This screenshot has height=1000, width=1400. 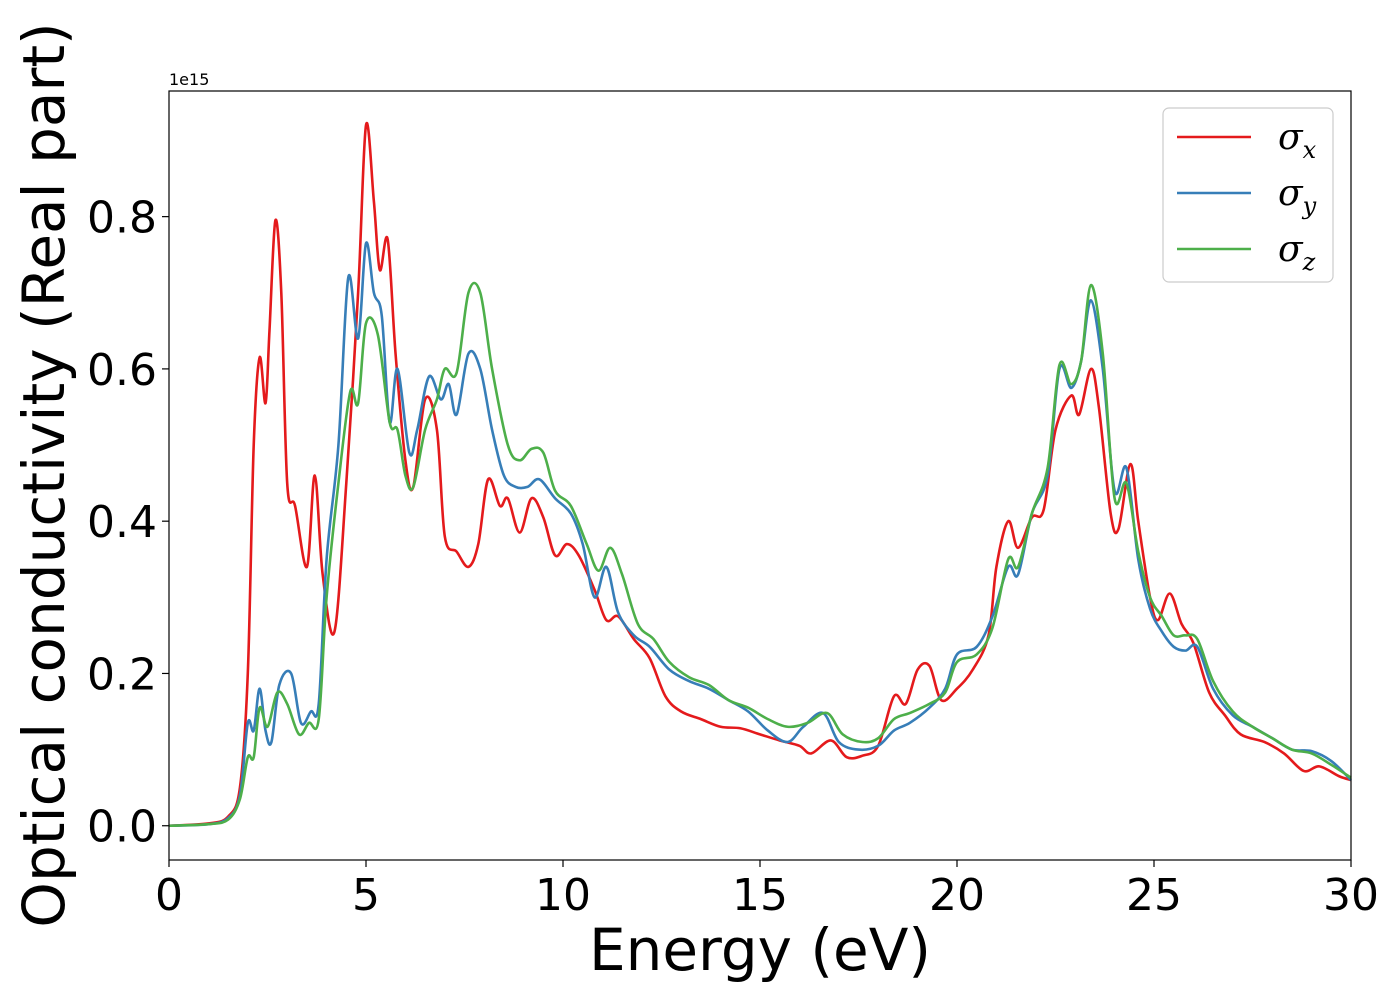 What do you see at coordinates (122, 522) in the screenshot?
I see `y-tick-label: 0.4` at bounding box center [122, 522].